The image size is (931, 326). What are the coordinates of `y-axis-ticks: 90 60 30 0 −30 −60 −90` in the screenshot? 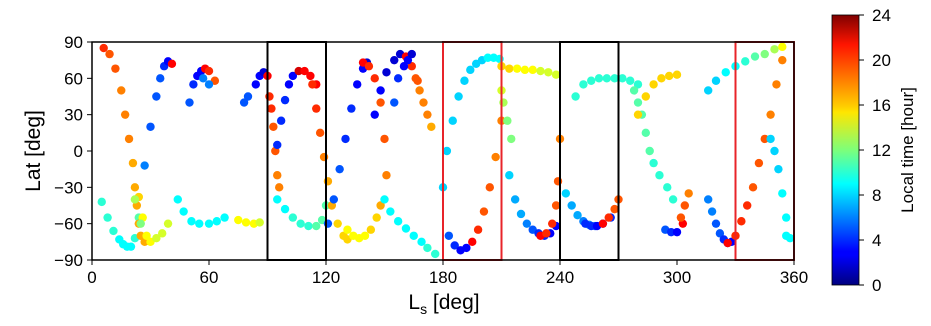 It's located at (73, 151).